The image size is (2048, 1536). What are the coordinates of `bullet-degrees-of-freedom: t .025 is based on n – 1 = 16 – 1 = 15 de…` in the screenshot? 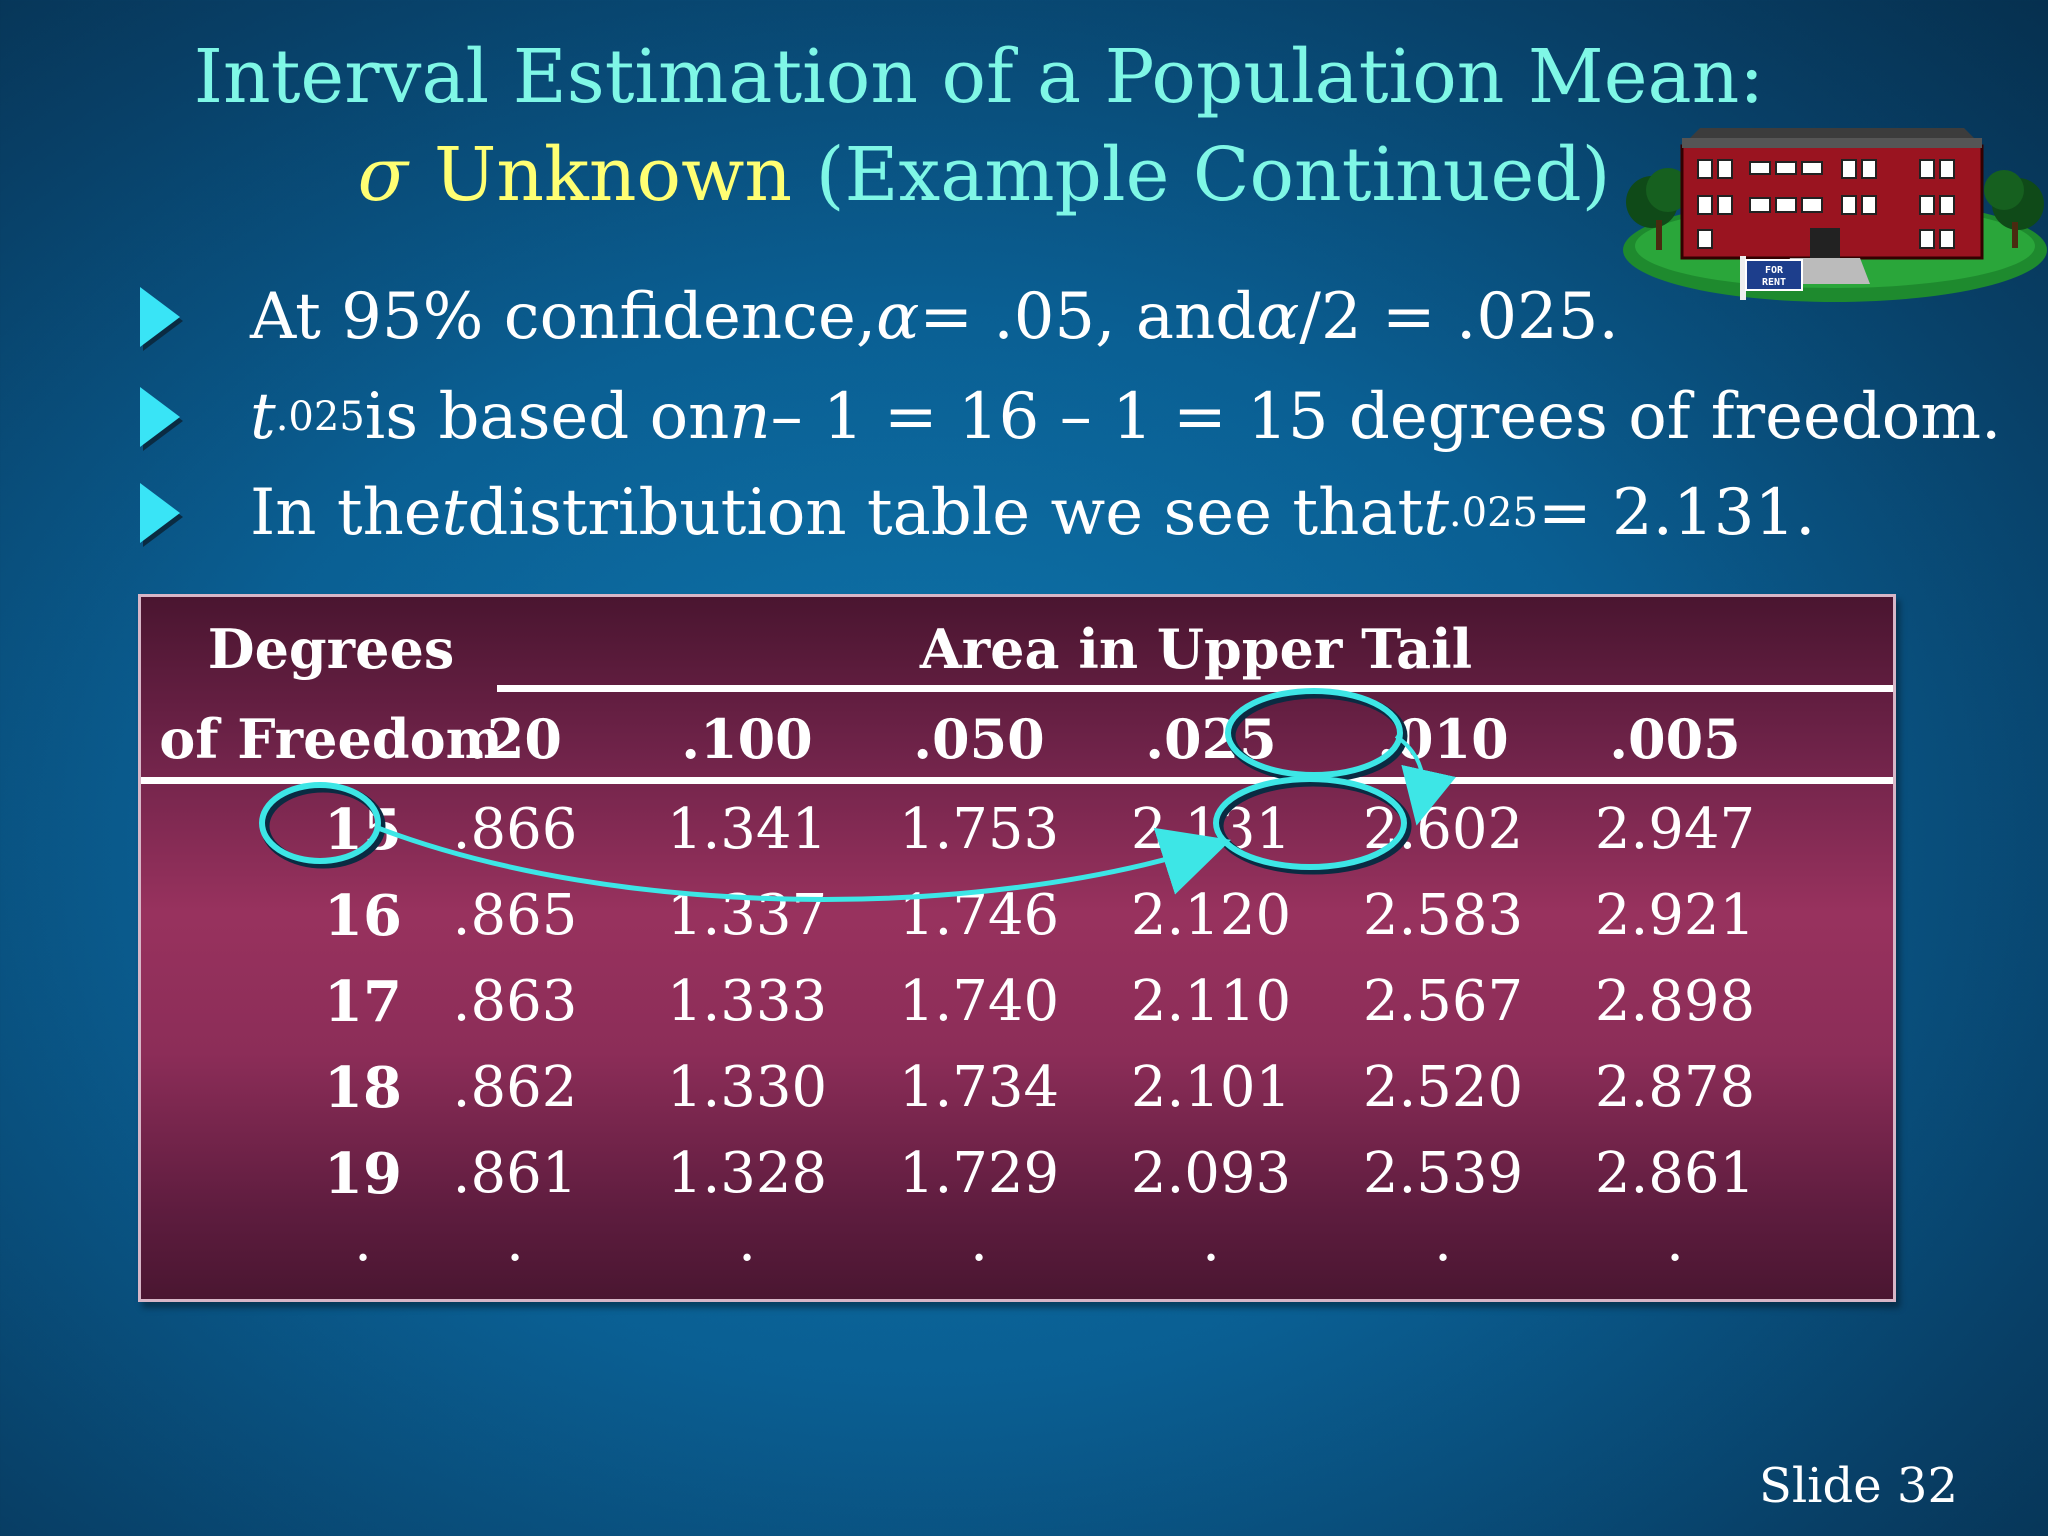 It's located at (1070, 417).